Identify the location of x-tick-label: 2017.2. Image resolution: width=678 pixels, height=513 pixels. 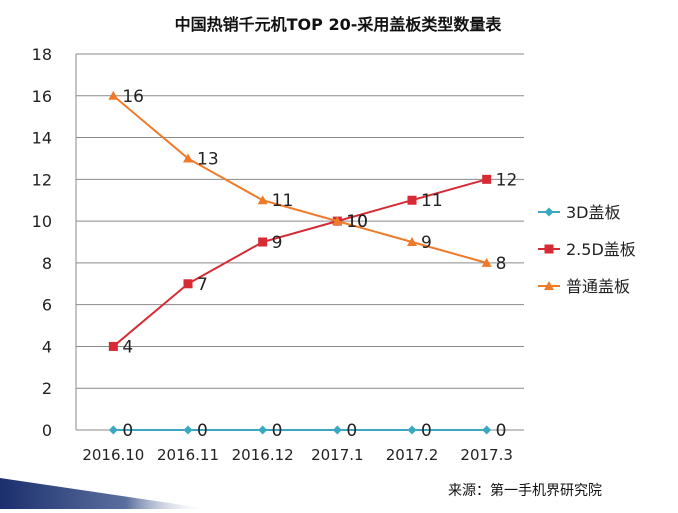
(412, 455).